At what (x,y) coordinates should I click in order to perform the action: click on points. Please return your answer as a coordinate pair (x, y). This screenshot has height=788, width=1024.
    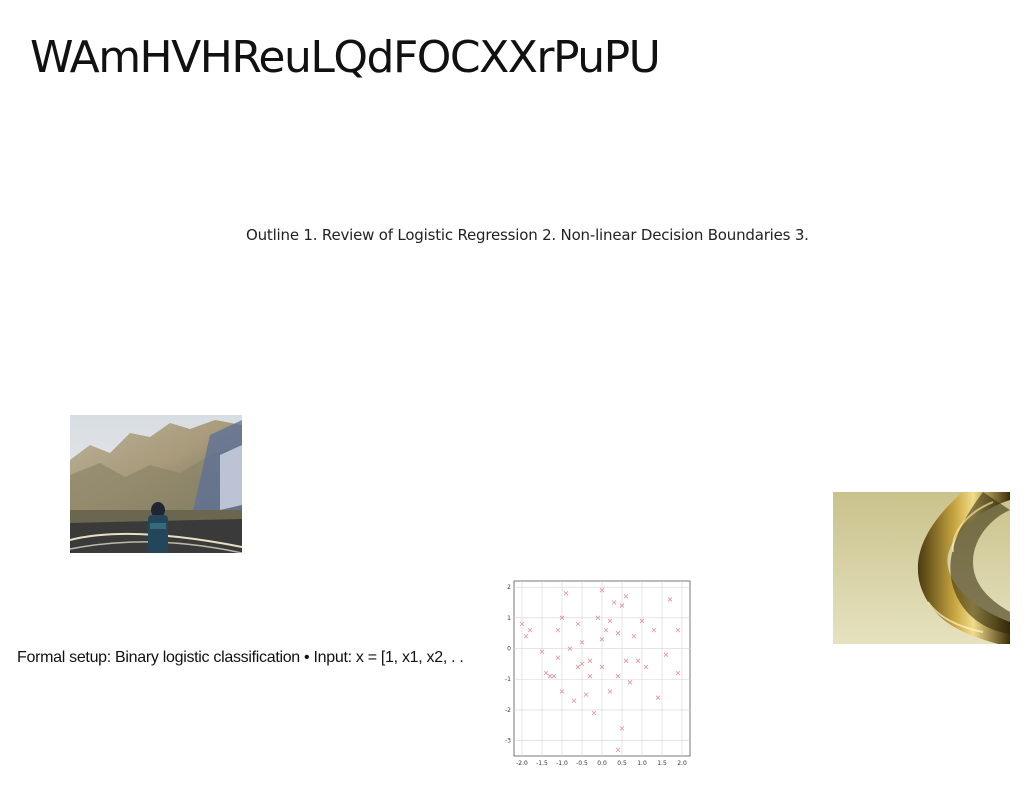
    Looking at the image, I should click on (600, 670).